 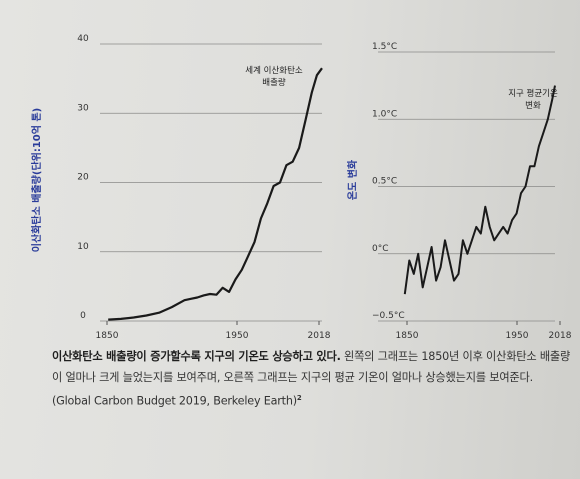 What do you see at coordinates (83, 108) in the screenshot?
I see `left-y-tick-label: 30` at bounding box center [83, 108].